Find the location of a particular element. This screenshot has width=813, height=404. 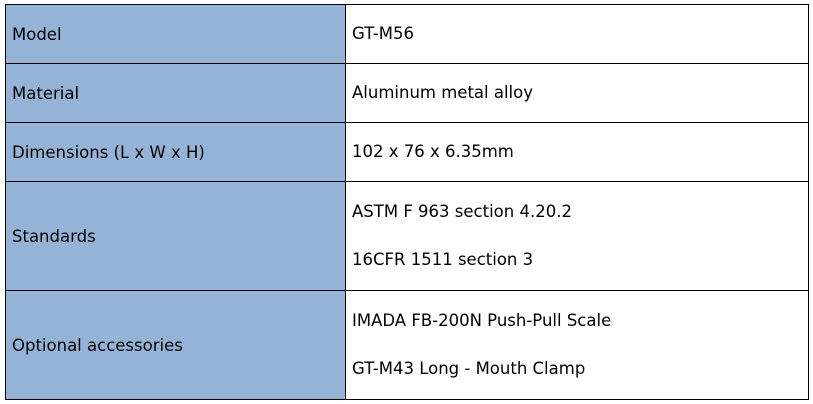

value-line: ASTM F 963 section 4.20.2 is located at coordinates (462, 211).